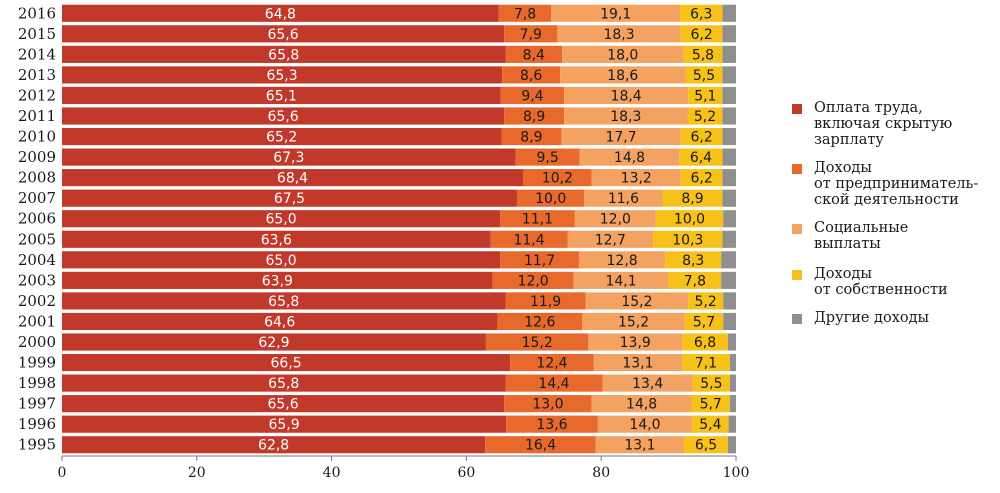 This screenshot has height=493, width=1000. What do you see at coordinates (615, 220) in the screenshot?
I see `data-label: 12,0` at bounding box center [615, 220].